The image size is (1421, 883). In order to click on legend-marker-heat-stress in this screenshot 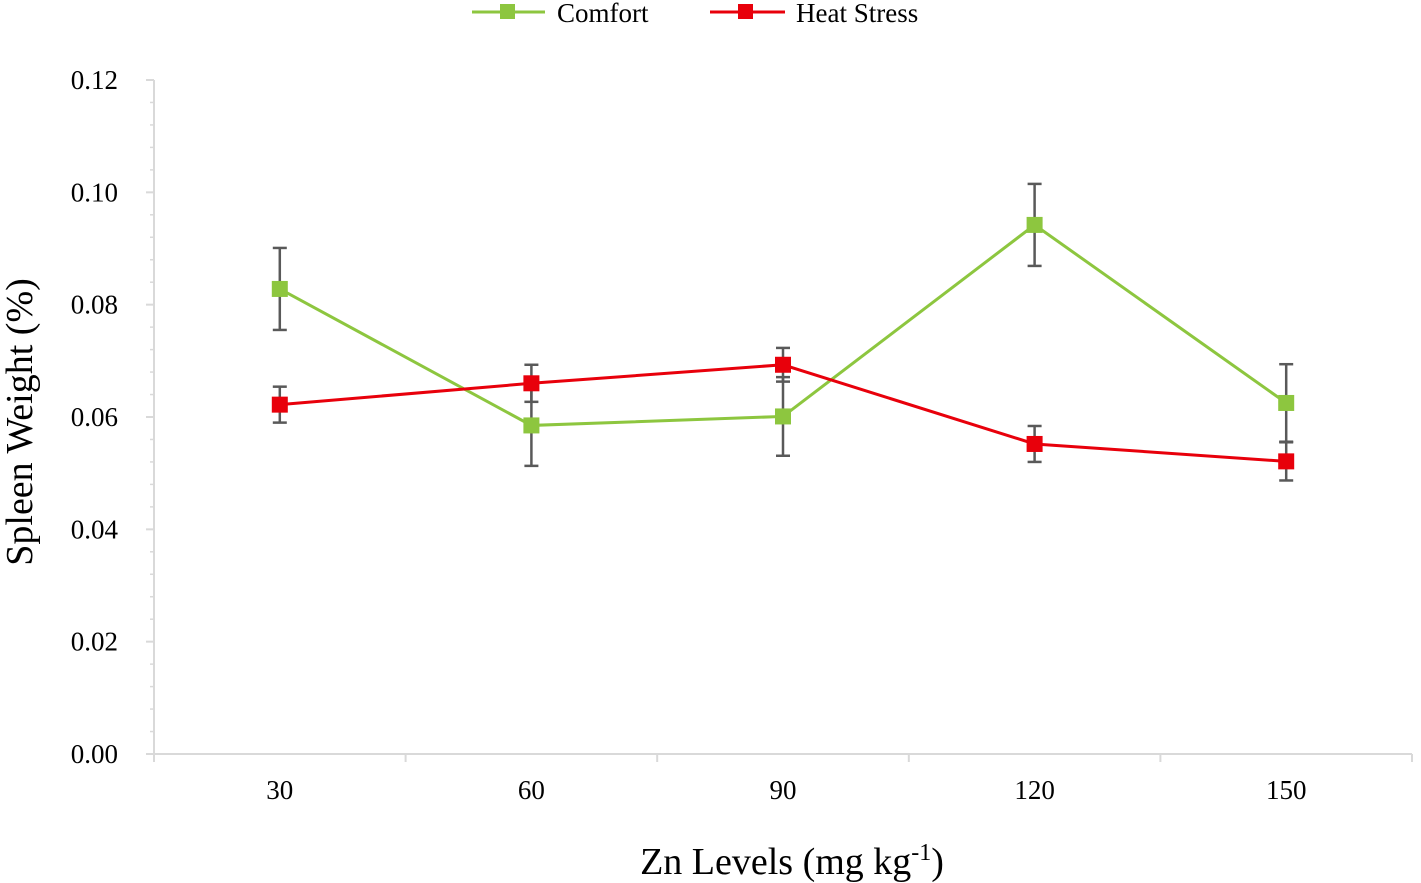, I will do `click(745, 11)`.